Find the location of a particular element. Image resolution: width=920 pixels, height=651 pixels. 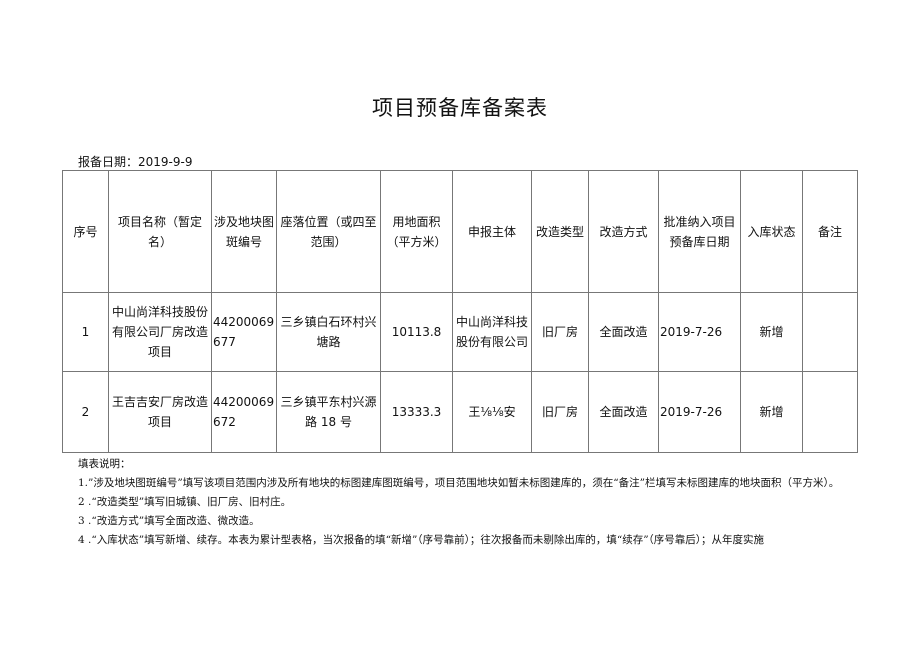

note-item: 2 .“改造类型”填写旧城镇、旧厂房、旧村庄。 is located at coordinates (185, 502).